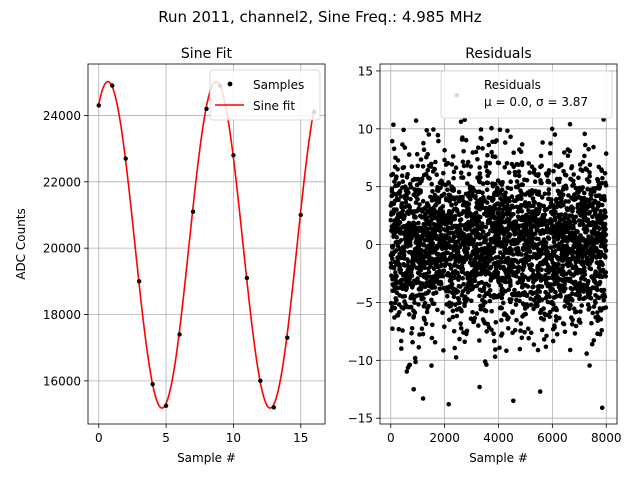 This screenshot has width=640, height=480. Describe the element at coordinates (369, 245) in the screenshot. I see `y-tick-label: 0` at that location.